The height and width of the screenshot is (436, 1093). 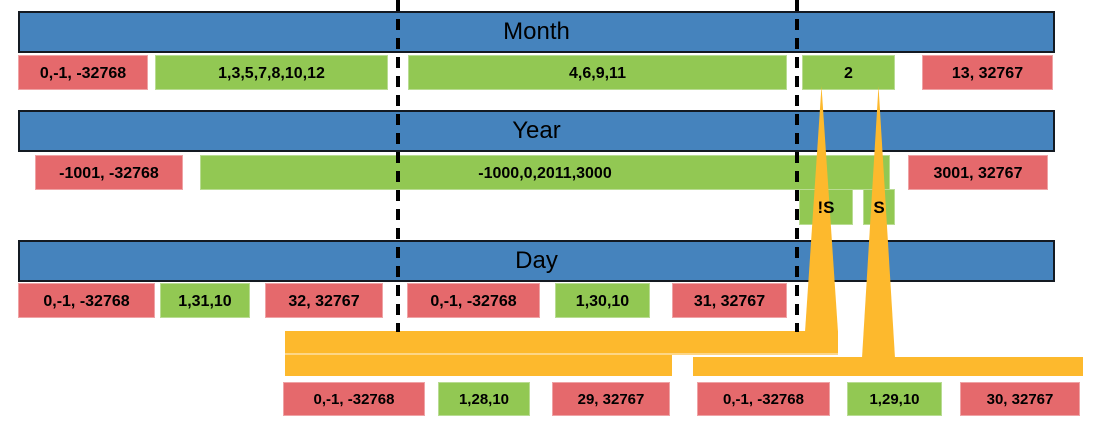 I want to click on special-year-label: S, so click(x=879, y=207).